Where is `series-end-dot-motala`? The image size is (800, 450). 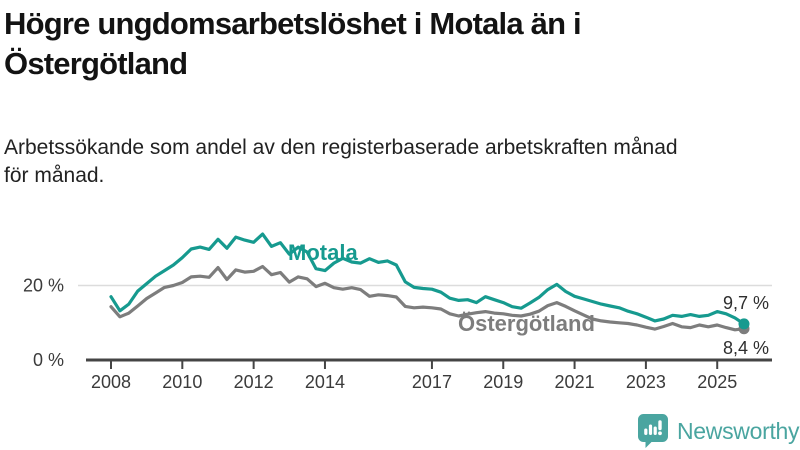 series-end-dot-motala is located at coordinates (744, 324).